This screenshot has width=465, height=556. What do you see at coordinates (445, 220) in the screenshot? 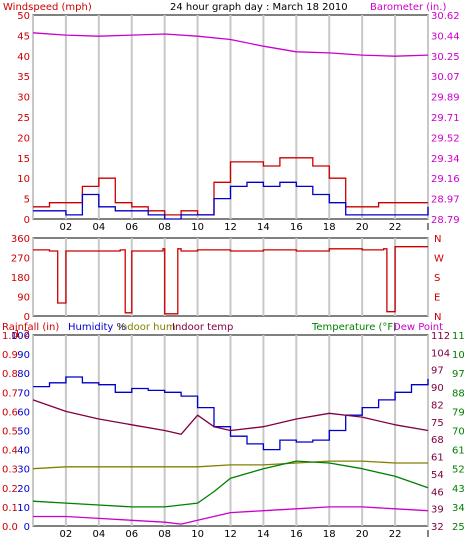
I see `barometer-tick-label: 28.79` at bounding box center [445, 220].